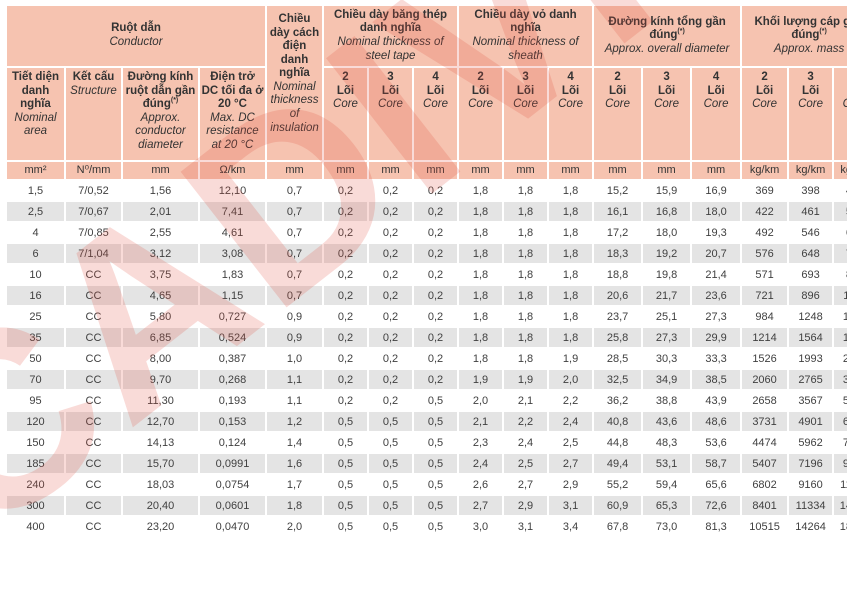 This screenshot has height=589, width=847. I want to click on footnote-mark: (*), so click(174, 101).